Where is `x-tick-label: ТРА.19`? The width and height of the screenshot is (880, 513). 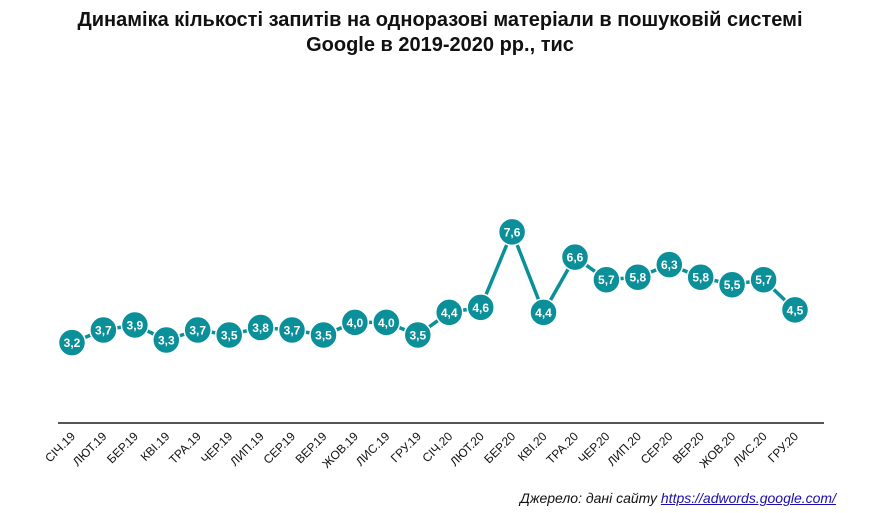 x-tick-label: ТРА.19 is located at coordinates (185, 448).